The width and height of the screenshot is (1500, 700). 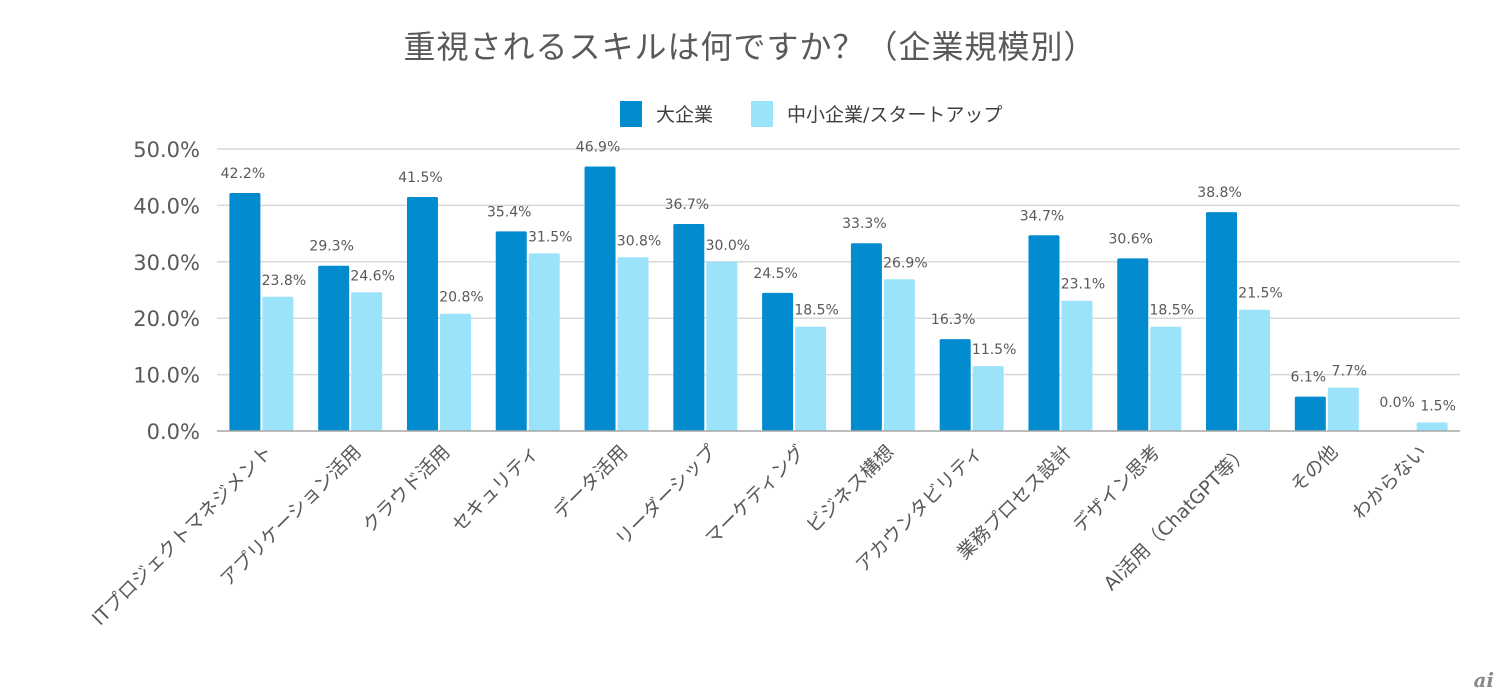 I want to click on y-tick-label: 50.0%, so click(x=166, y=150).